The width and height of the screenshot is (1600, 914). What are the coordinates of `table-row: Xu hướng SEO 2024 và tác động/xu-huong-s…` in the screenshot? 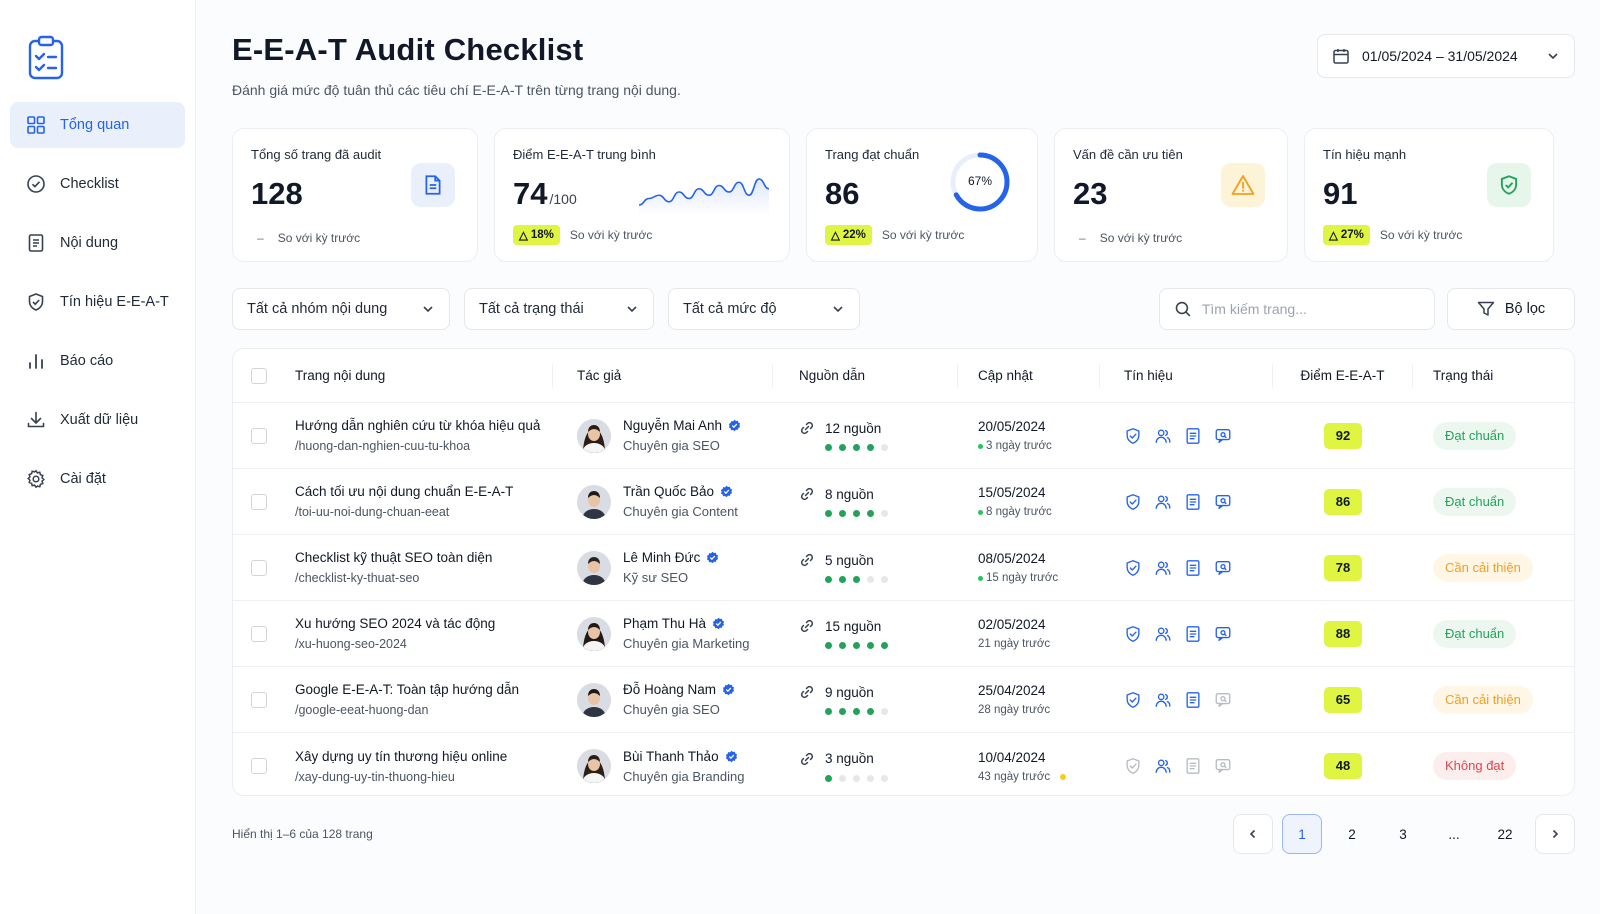 It's located at (903, 634).